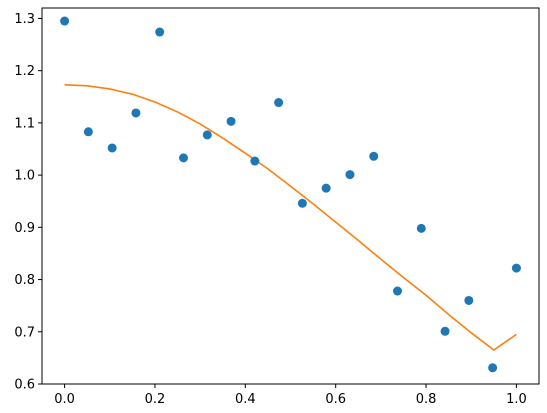  Describe the element at coordinates (24, 332) in the screenshot. I see `y-tick-label: 0.7` at that location.